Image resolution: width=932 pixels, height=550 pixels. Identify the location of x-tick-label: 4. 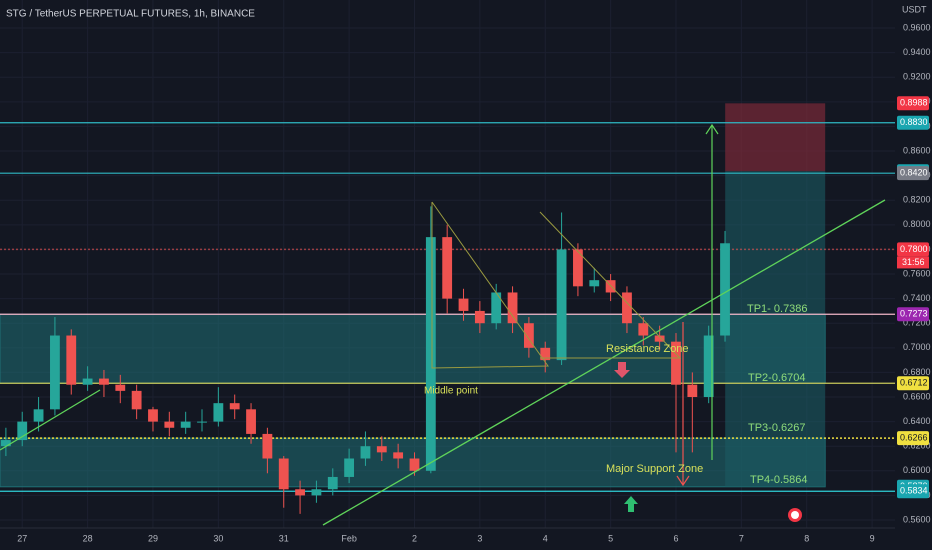
(545, 538).